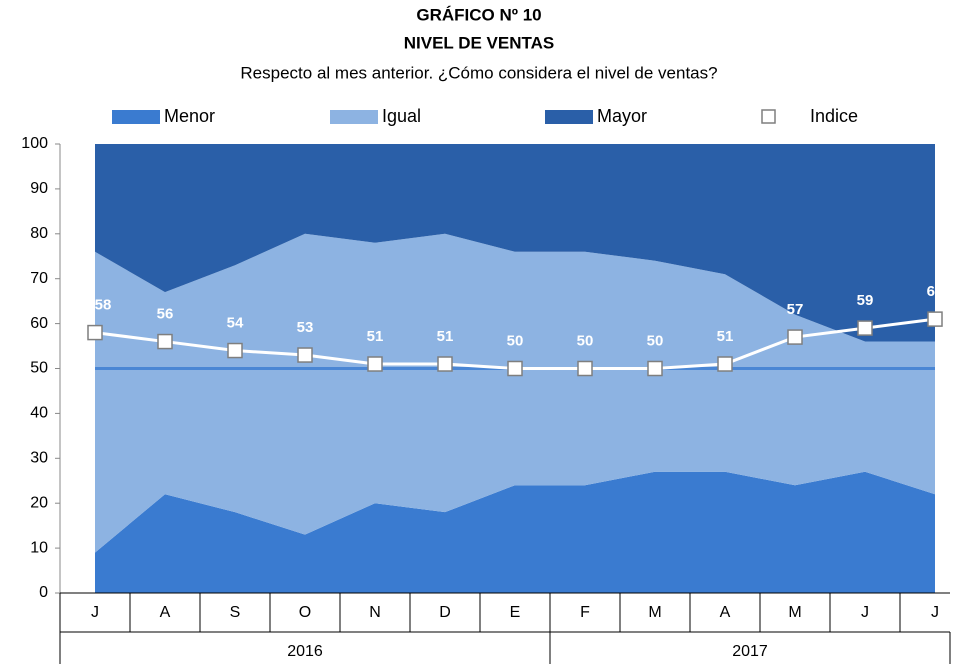 The image size is (959, 664). What do you see at coordinates (935, 291) in the screenshot?
I see `index-label: 61` at bounding box center [935, 291].